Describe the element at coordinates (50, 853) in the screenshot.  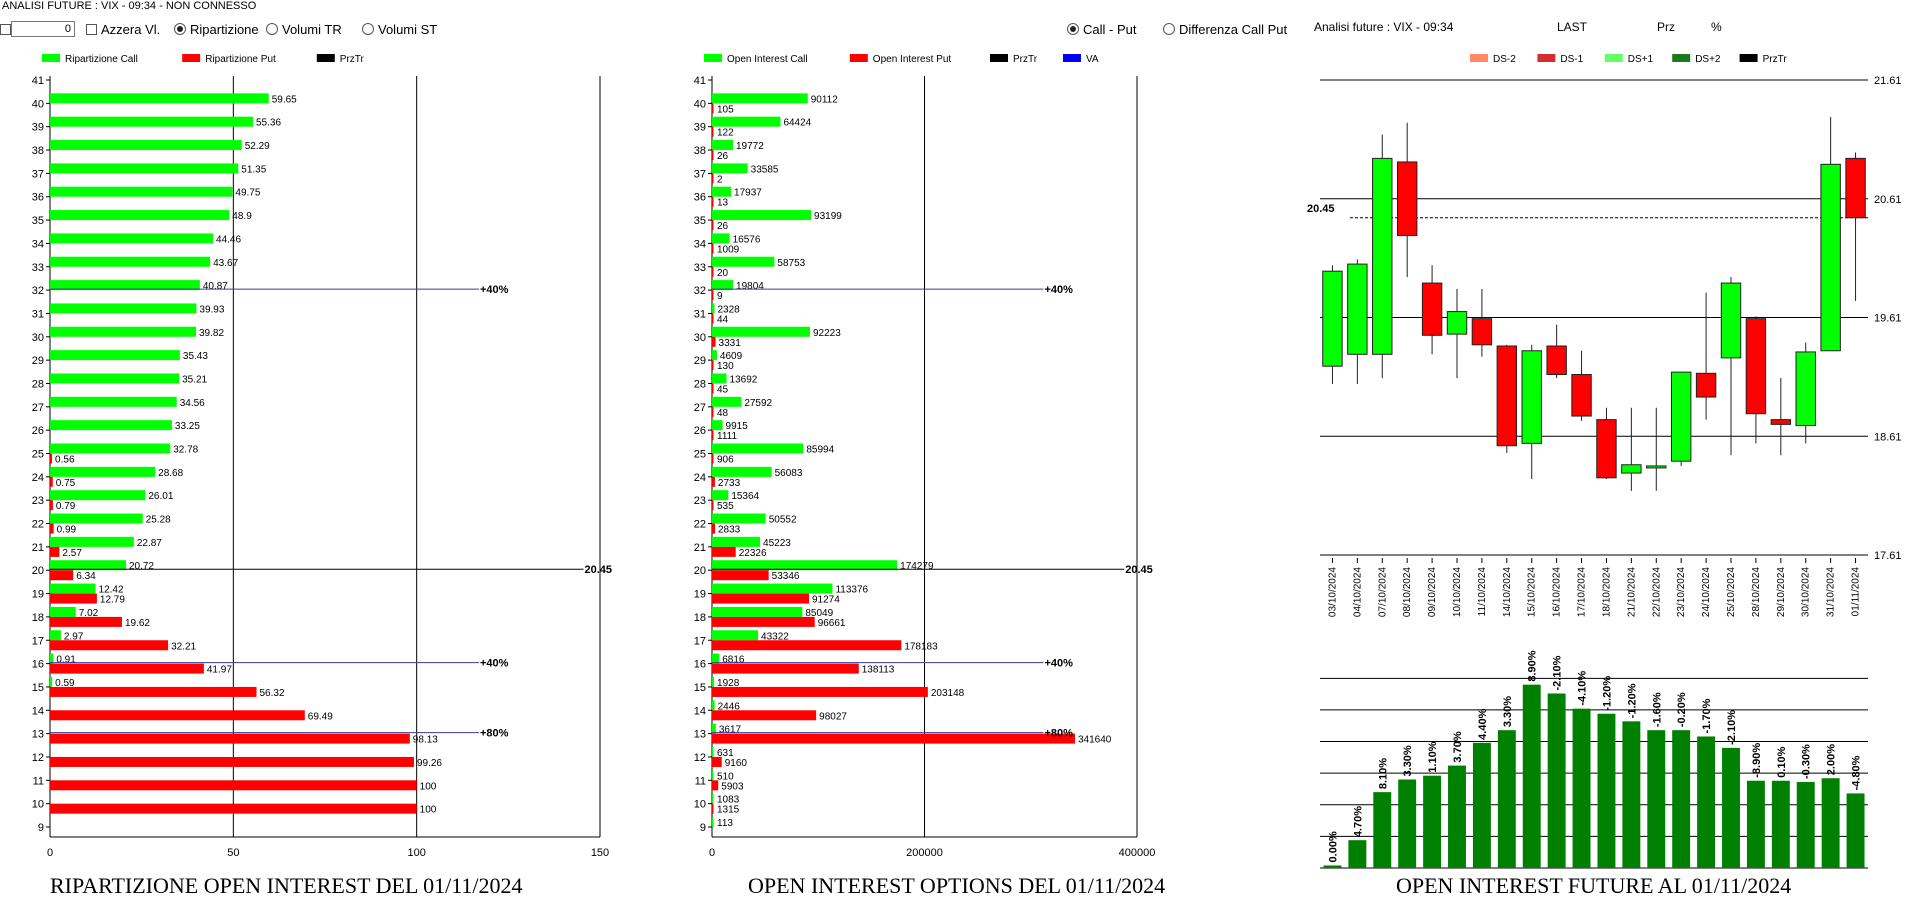
I see `chart1-x-tick-label: 0` at that location.